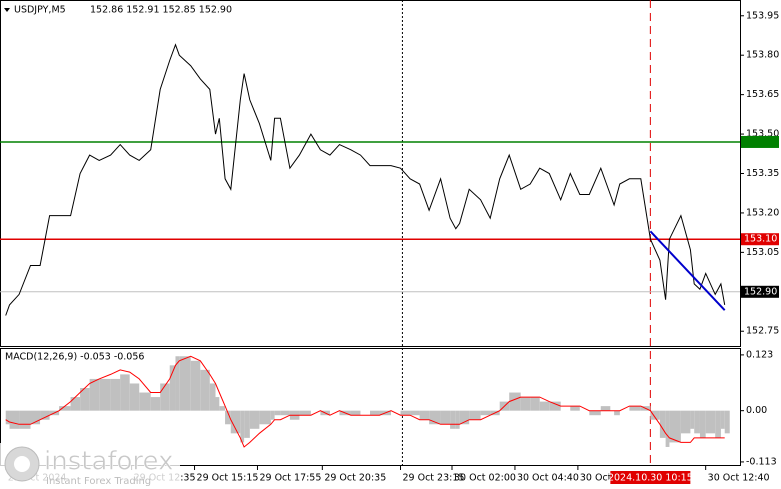 The width and height of the screenshot is (781, 489). What do you see at coordinates (434, 478) in the screenshot?
I see `x-tick-label: 29 Oct 23:15` at bounding box center [434, 478].